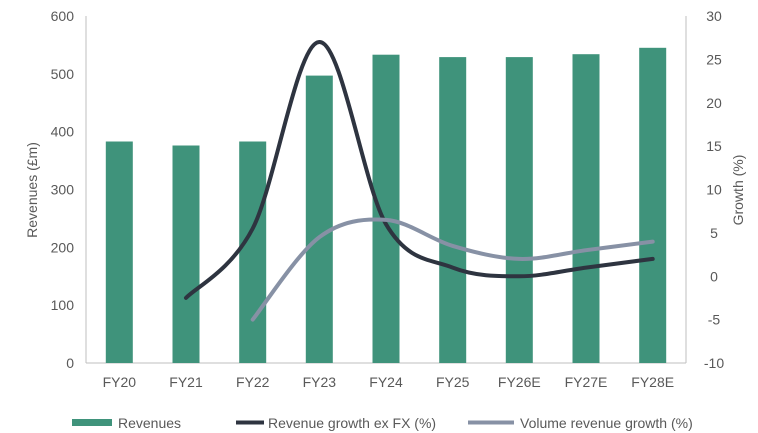 The image size is (758, 433). Describe the element at coordinates (63, 305) in the screenshot. I see `left-tick-label: 100` at that location.